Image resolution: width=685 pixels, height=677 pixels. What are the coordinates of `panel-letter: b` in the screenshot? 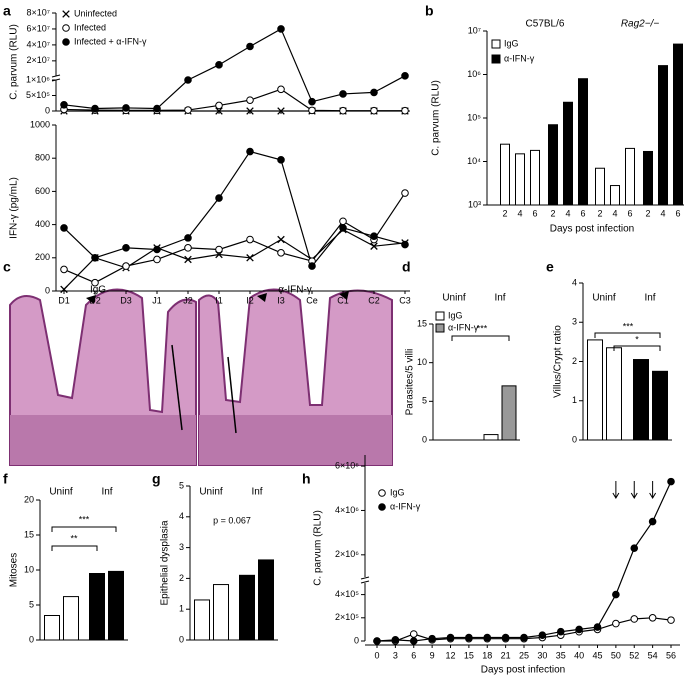 It's located at (429, 11).